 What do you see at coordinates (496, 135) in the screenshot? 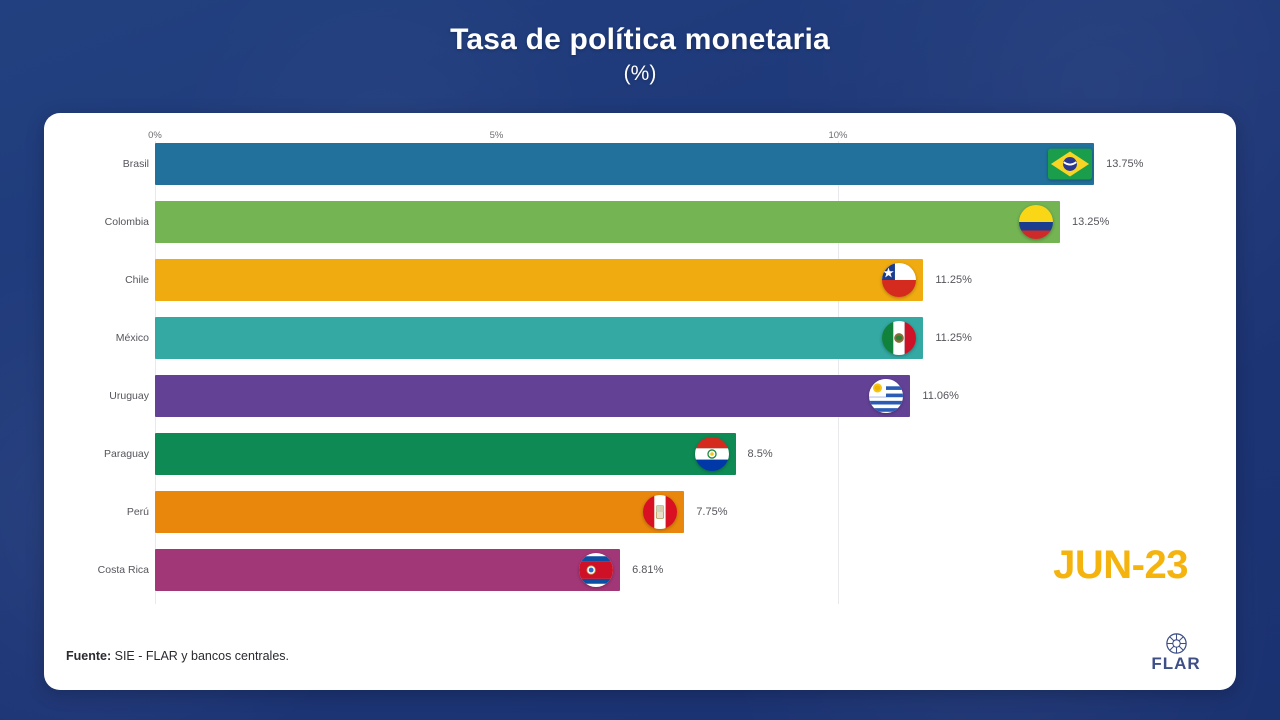
I see `x-tick-label: 5%` at bounding box center [496, 135].